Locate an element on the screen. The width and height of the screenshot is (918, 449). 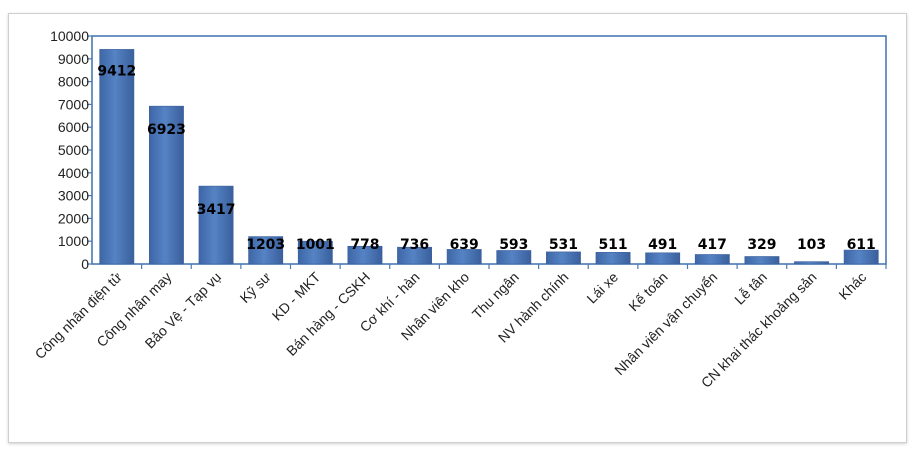
x-tick-label: Kỹ sư is located at coordinates (255, 287).